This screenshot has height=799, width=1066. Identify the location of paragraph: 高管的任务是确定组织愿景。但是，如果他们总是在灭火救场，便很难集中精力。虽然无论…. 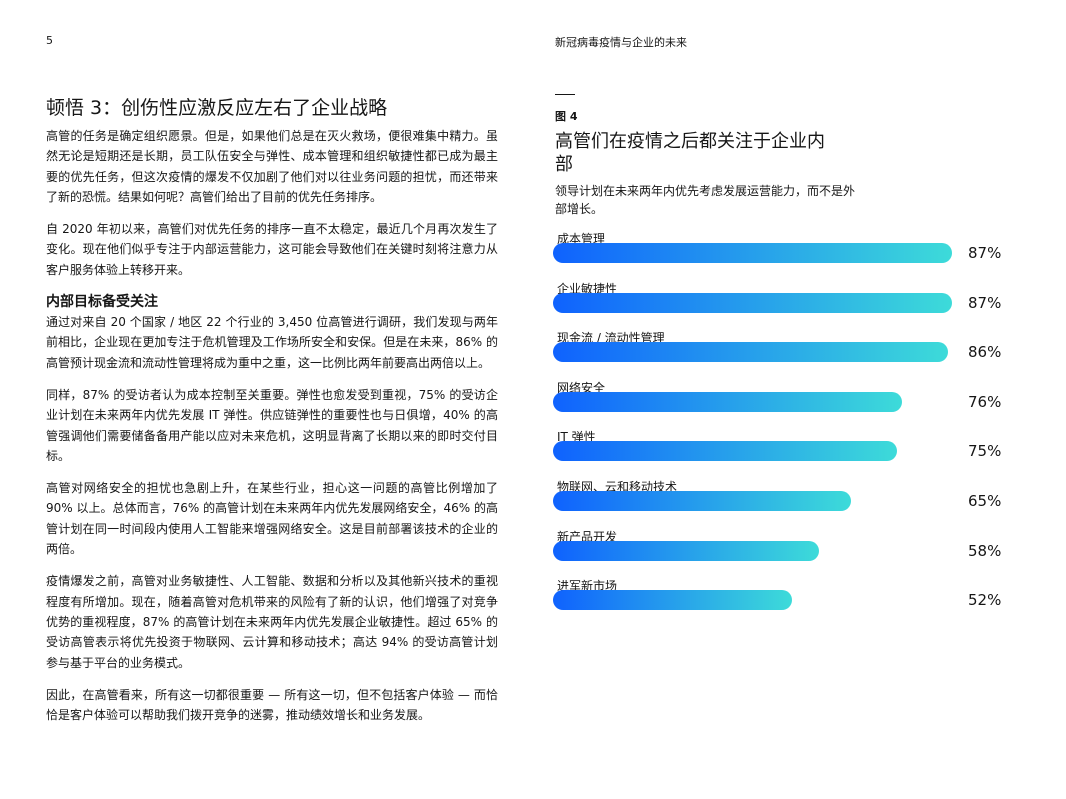
(272, 166).